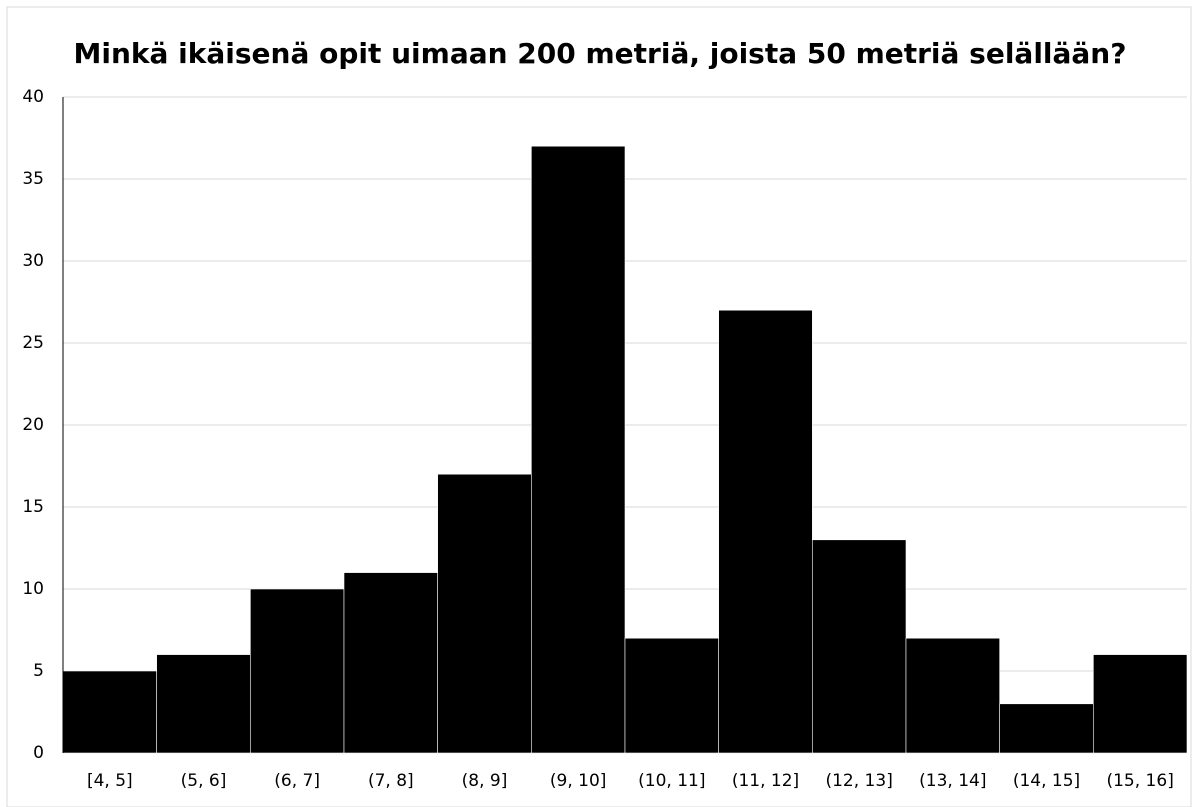  I want to click on x-tick-label: (12, 13], so click(858, 781).